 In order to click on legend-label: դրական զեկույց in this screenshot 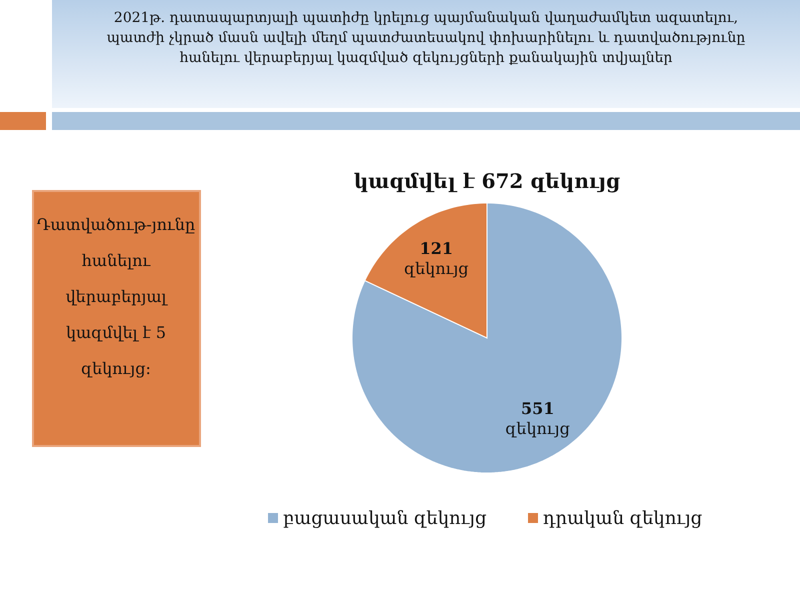, I will do `click(623, 518)`.